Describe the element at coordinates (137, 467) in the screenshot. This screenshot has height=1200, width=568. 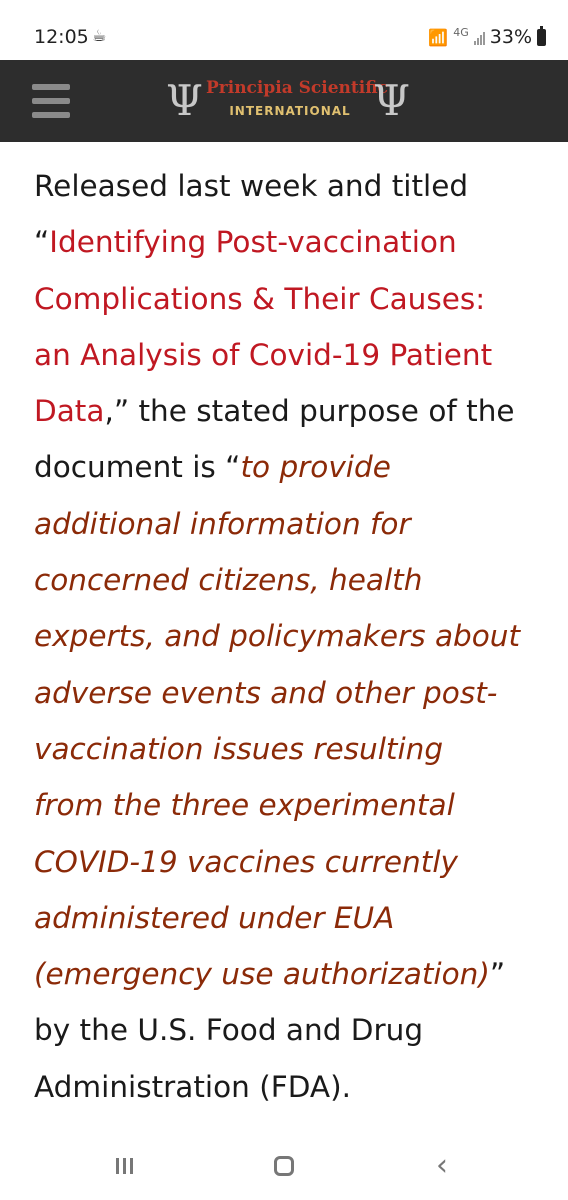
I see `body-text: document is “` at that location.